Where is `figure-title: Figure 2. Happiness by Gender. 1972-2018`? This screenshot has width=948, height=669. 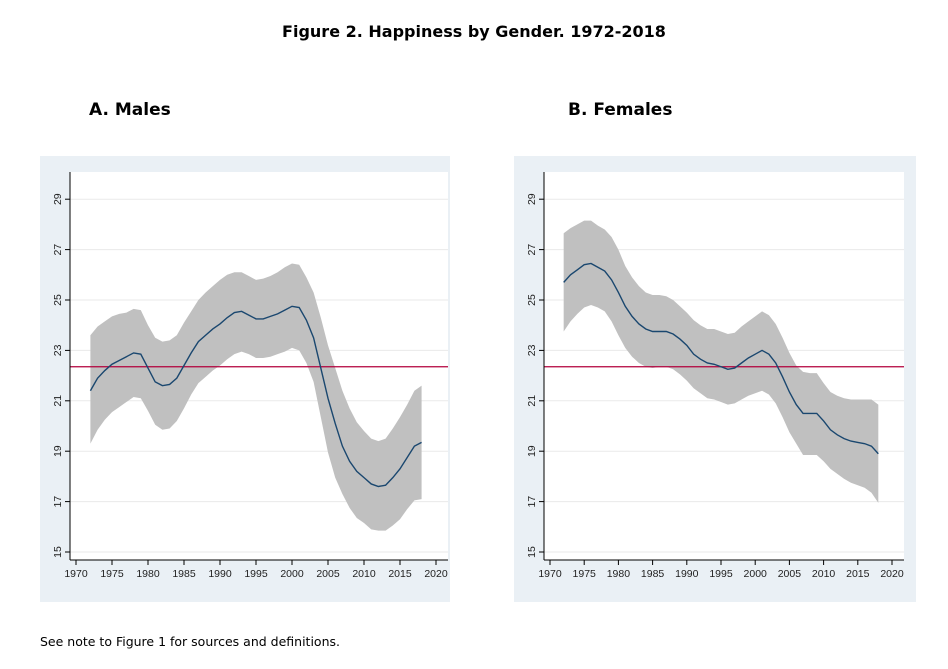 figure-title: Figure 2. Happiness by Gender. 1972-2018 is located at coordinates (474, 31).